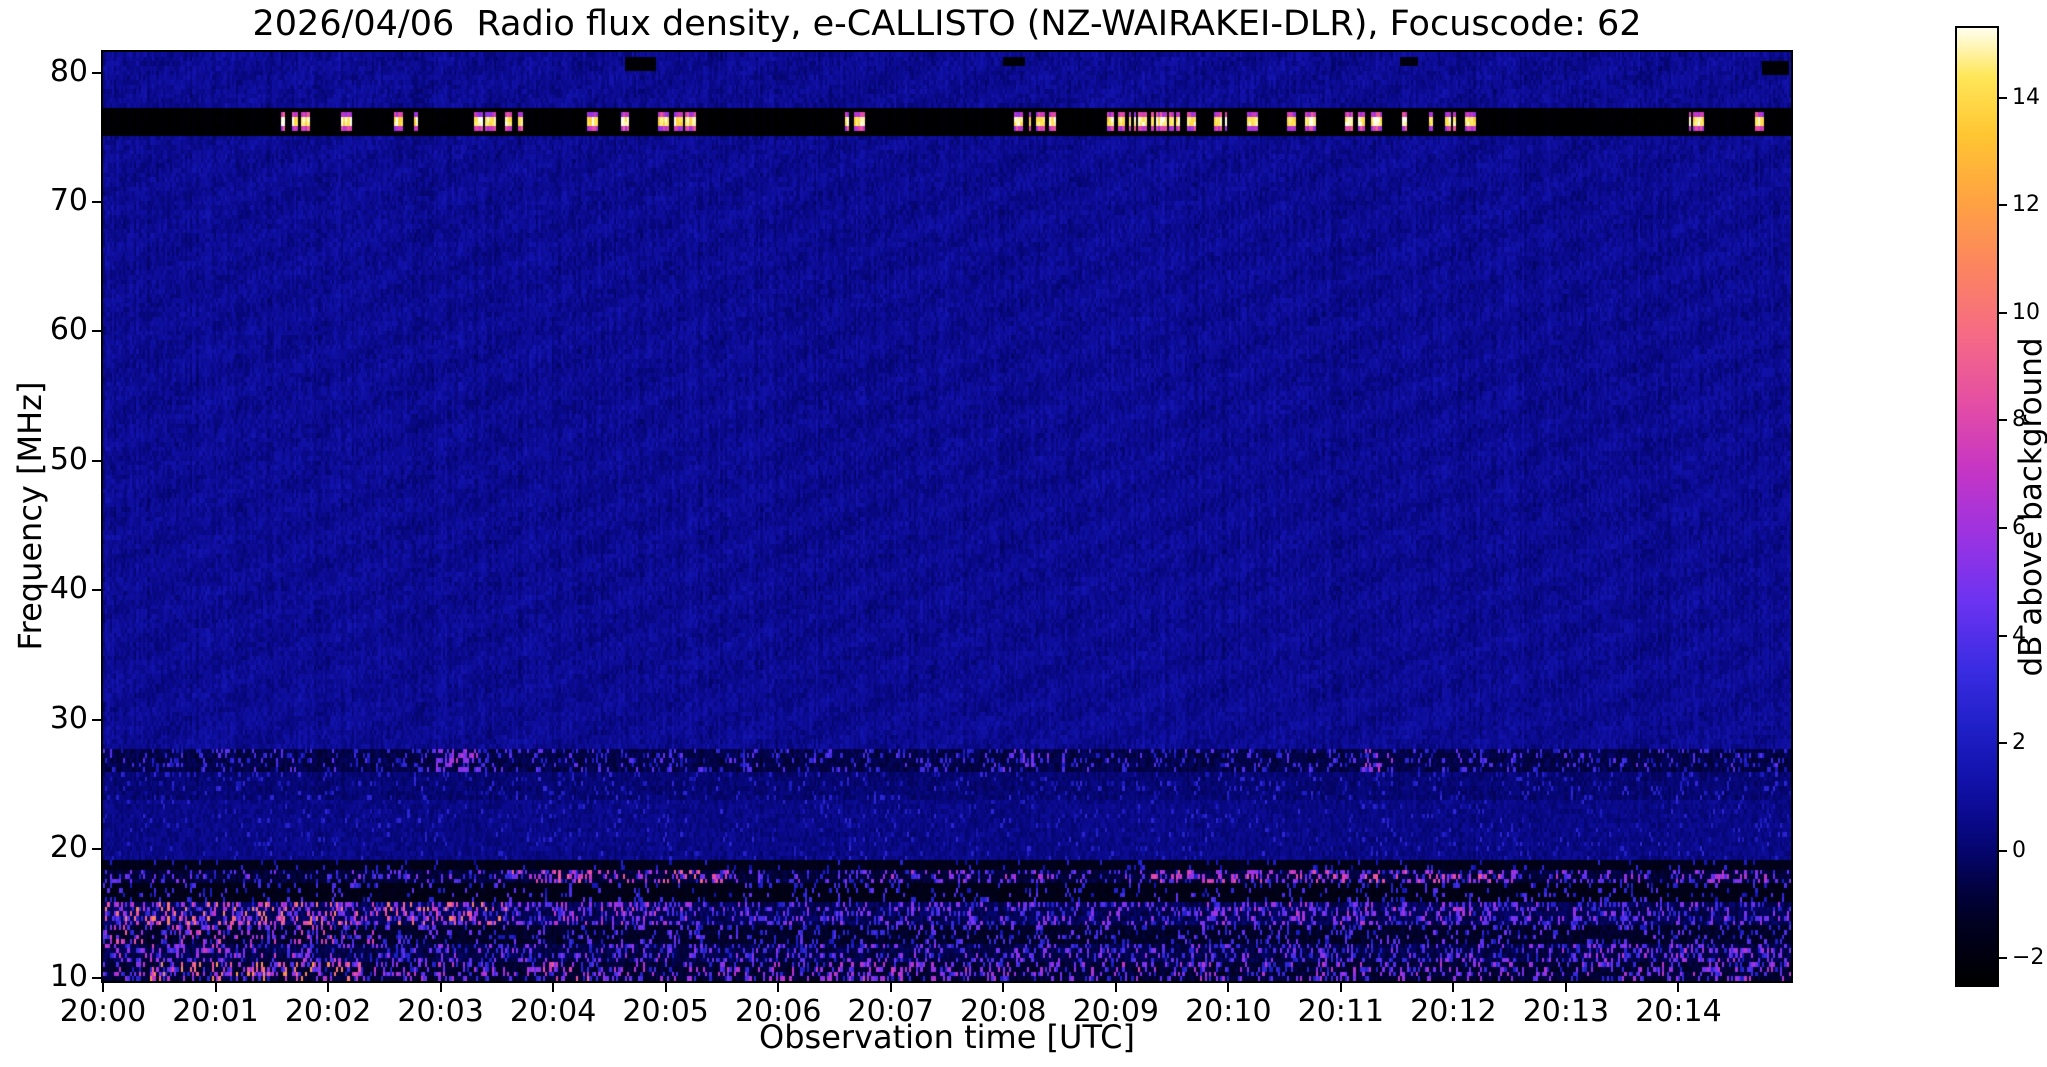 This screenshot has height=1067, width=2047. What do you see at coordinates (2019, 420) in the screenshot?
I see `colorbar-tick-label: 8` at bounding box center [2019, 420].